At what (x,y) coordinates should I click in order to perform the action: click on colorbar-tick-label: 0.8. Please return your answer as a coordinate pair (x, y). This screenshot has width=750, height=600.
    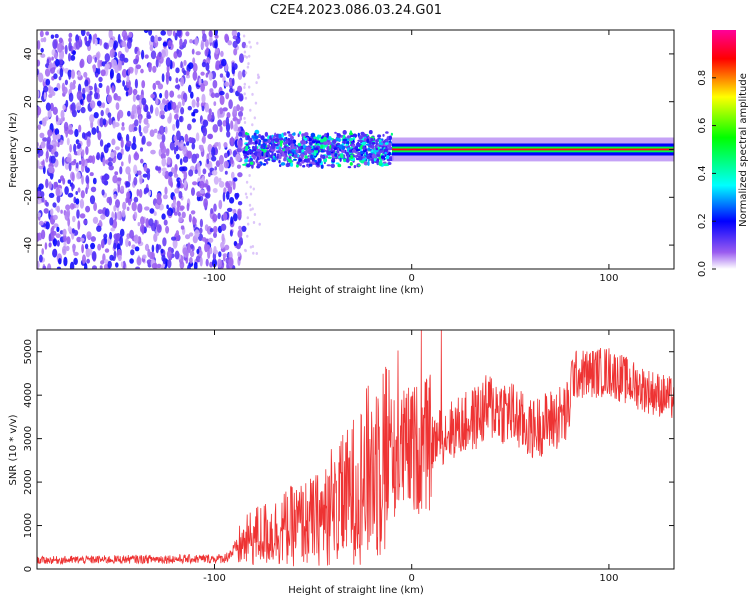
    Looking at the image, I should click on (702, 78).